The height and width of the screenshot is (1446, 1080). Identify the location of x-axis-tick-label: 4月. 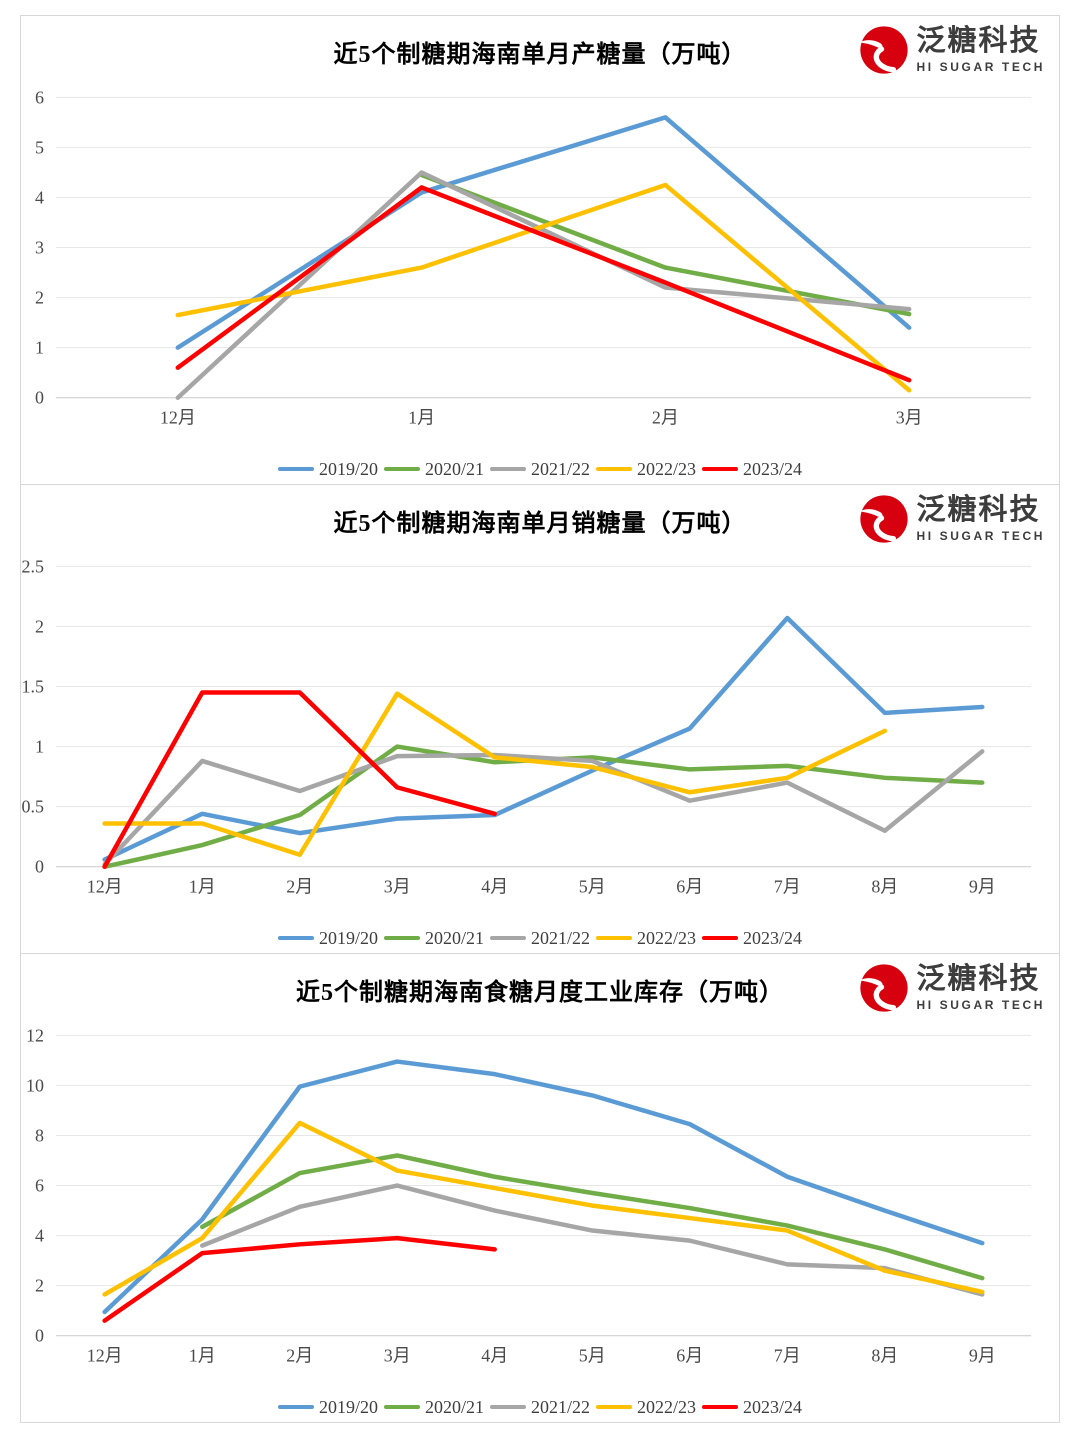
(494, 1356).